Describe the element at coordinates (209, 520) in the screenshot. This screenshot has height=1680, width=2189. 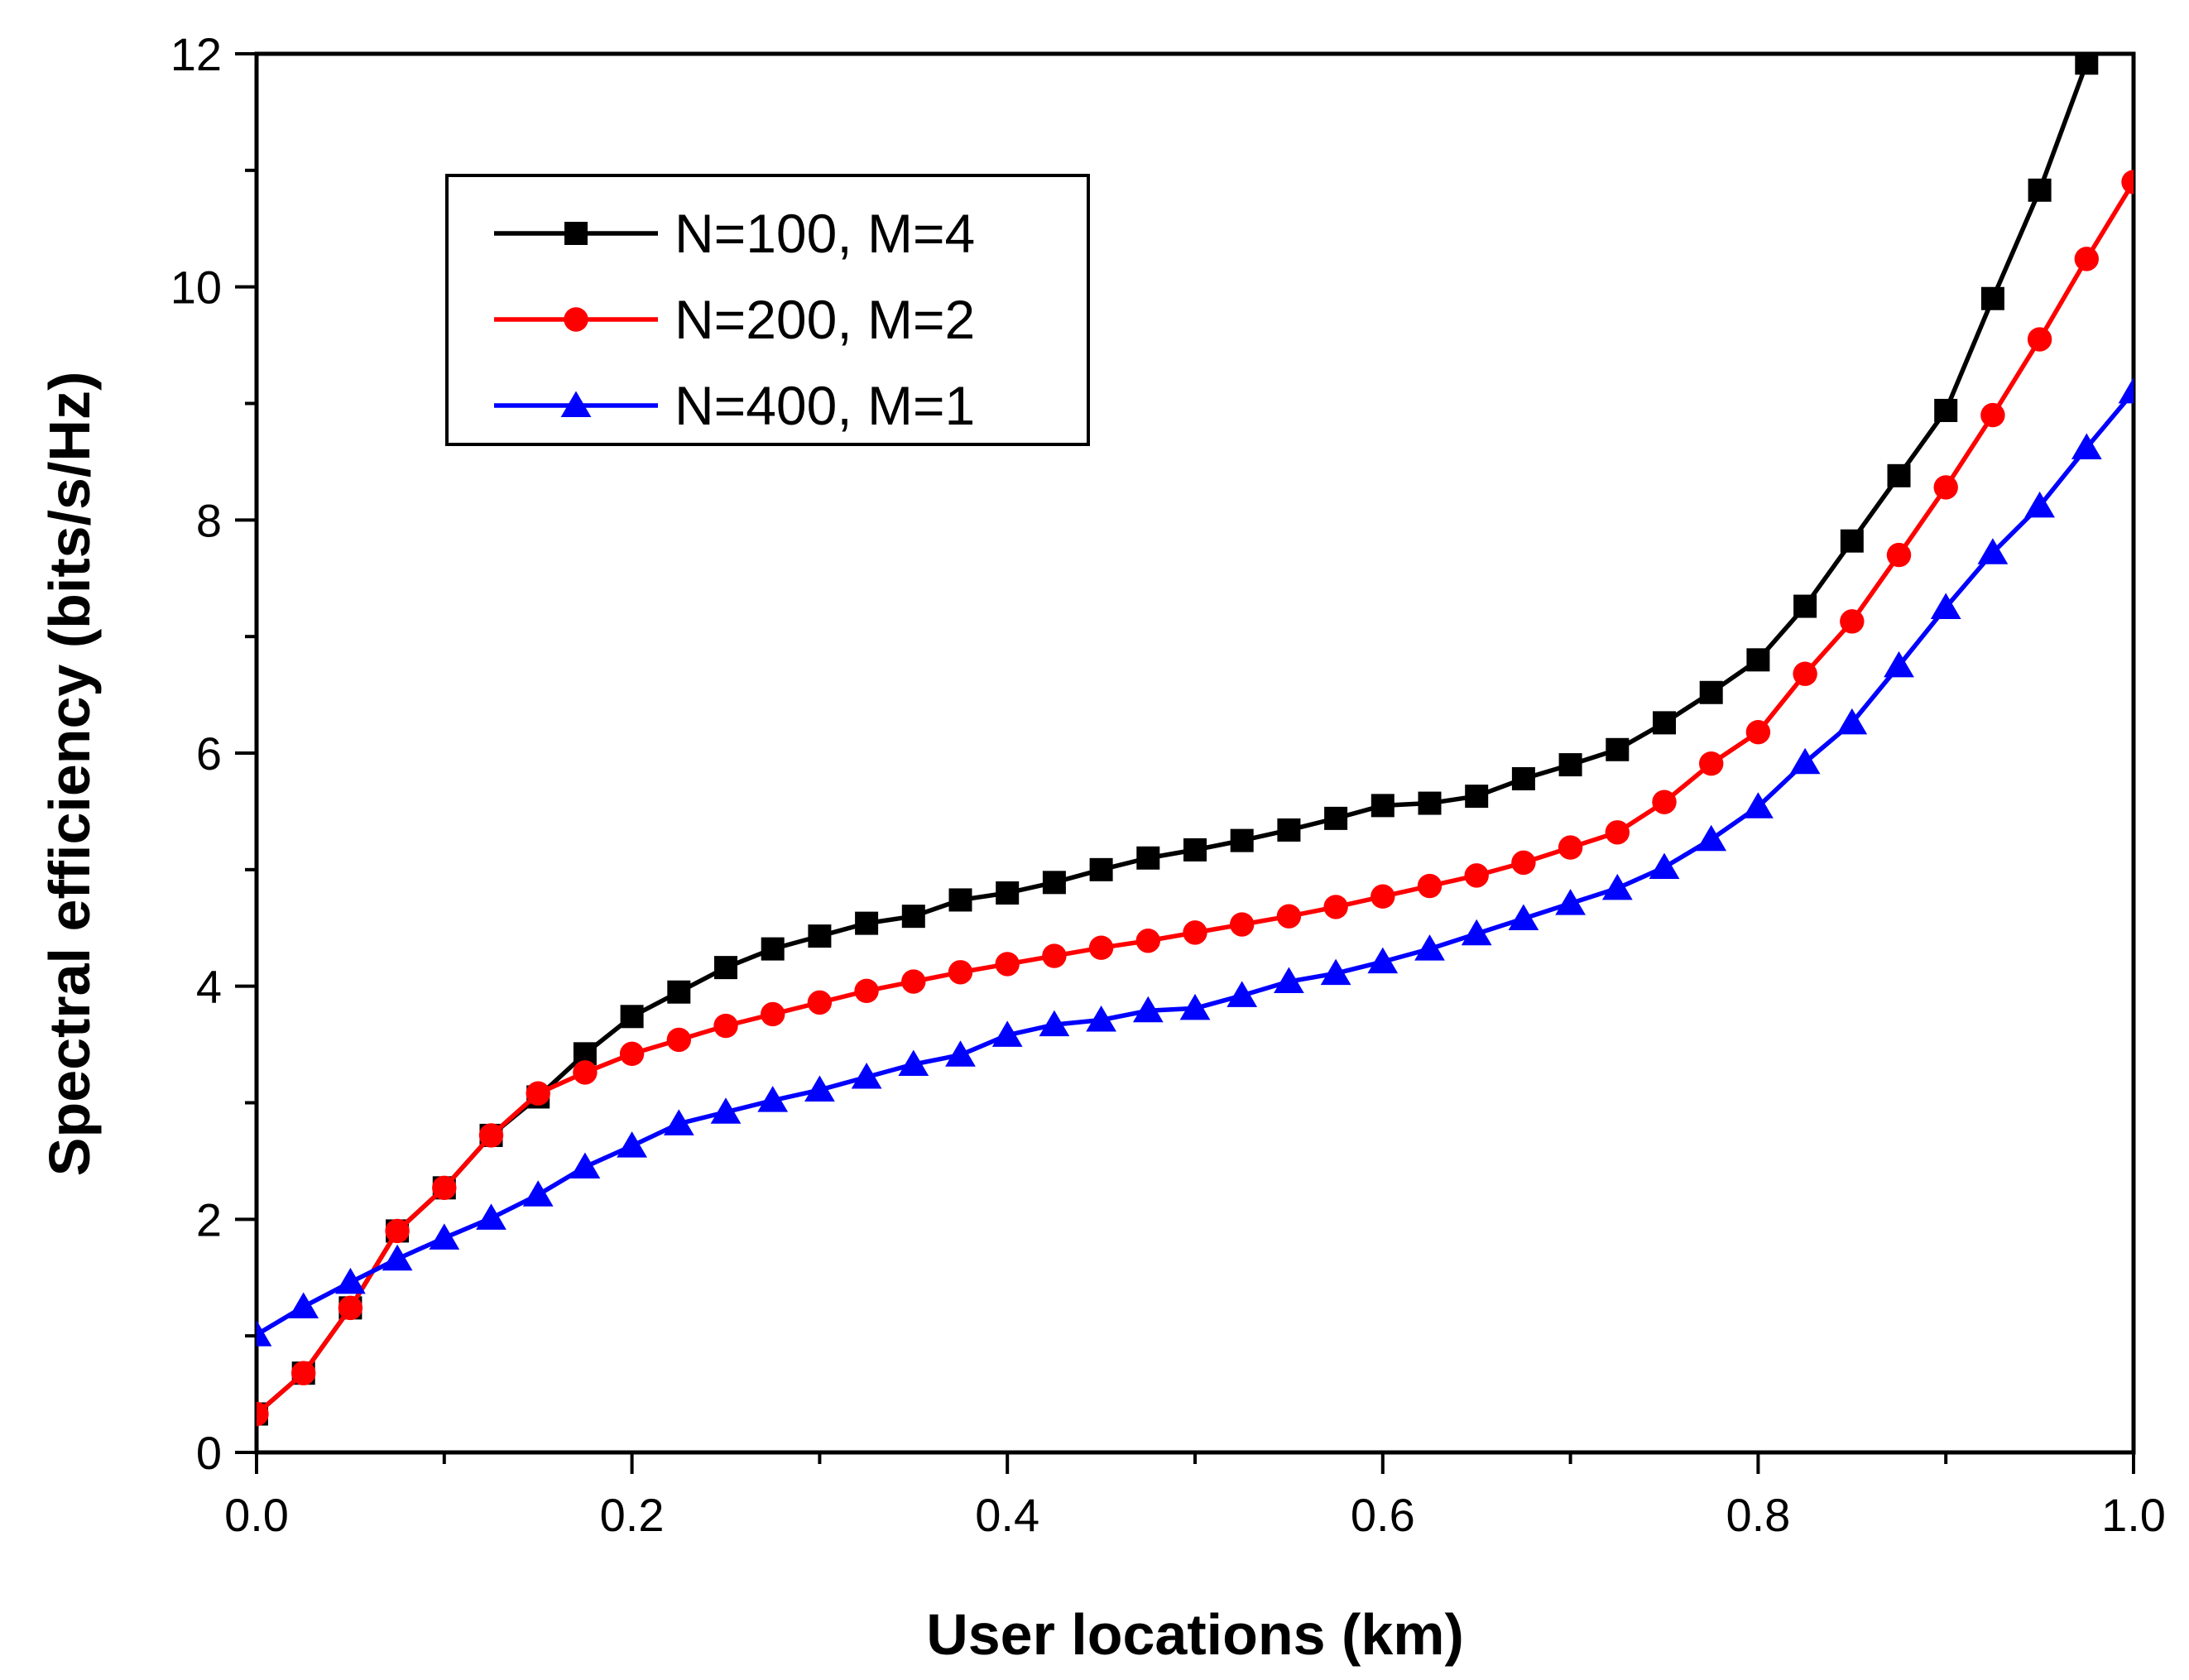
I see `y-tick-label: 8` at that location.